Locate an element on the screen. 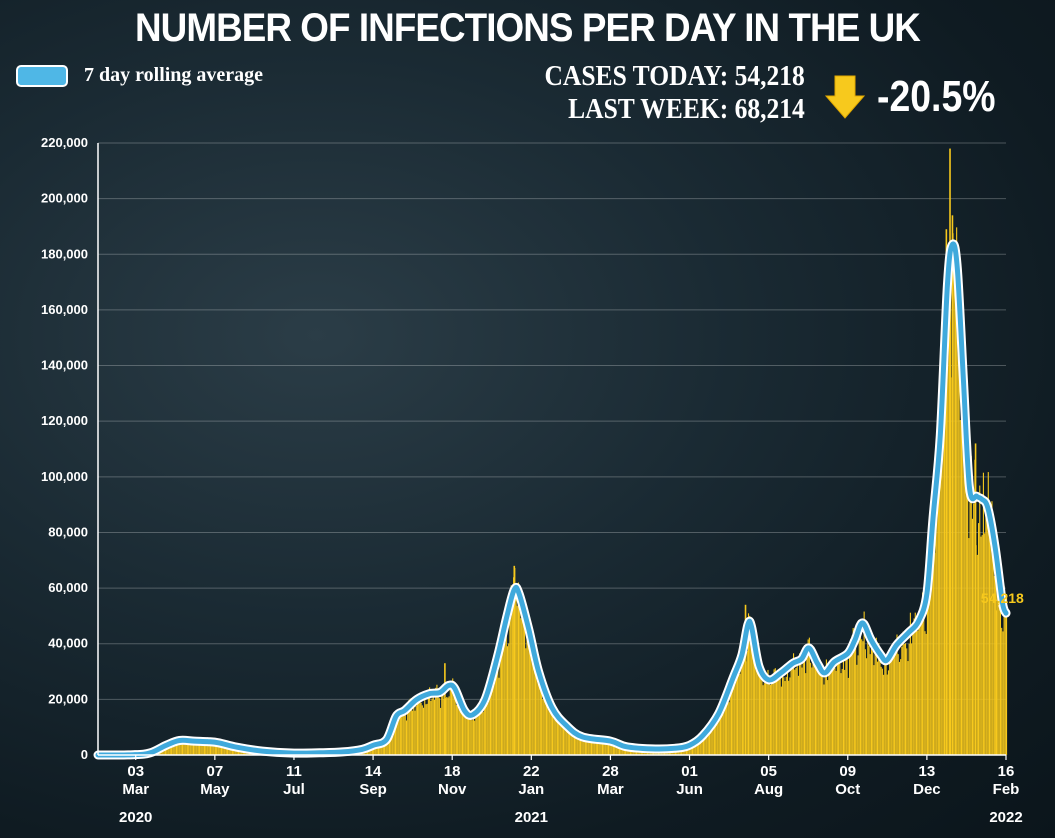 This screenshot has height=838, width=1055. y-tick-label: 80,000 is located at coordinates (68, 531).